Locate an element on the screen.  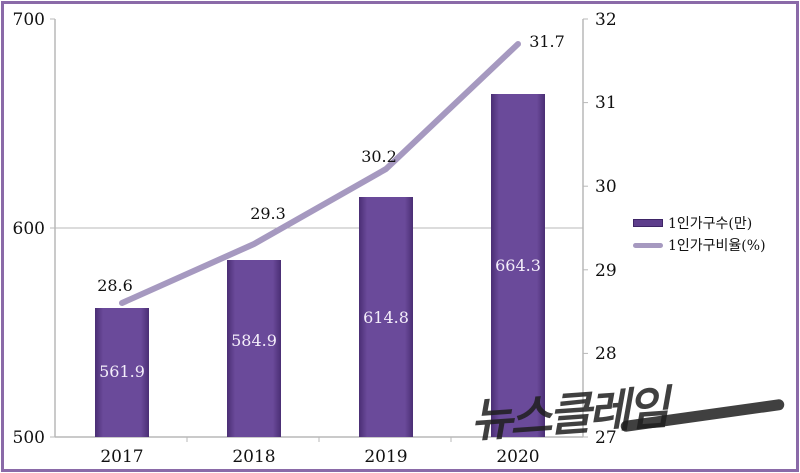
bar-label-2020: 664.3 is located at coordinates (518, 265).